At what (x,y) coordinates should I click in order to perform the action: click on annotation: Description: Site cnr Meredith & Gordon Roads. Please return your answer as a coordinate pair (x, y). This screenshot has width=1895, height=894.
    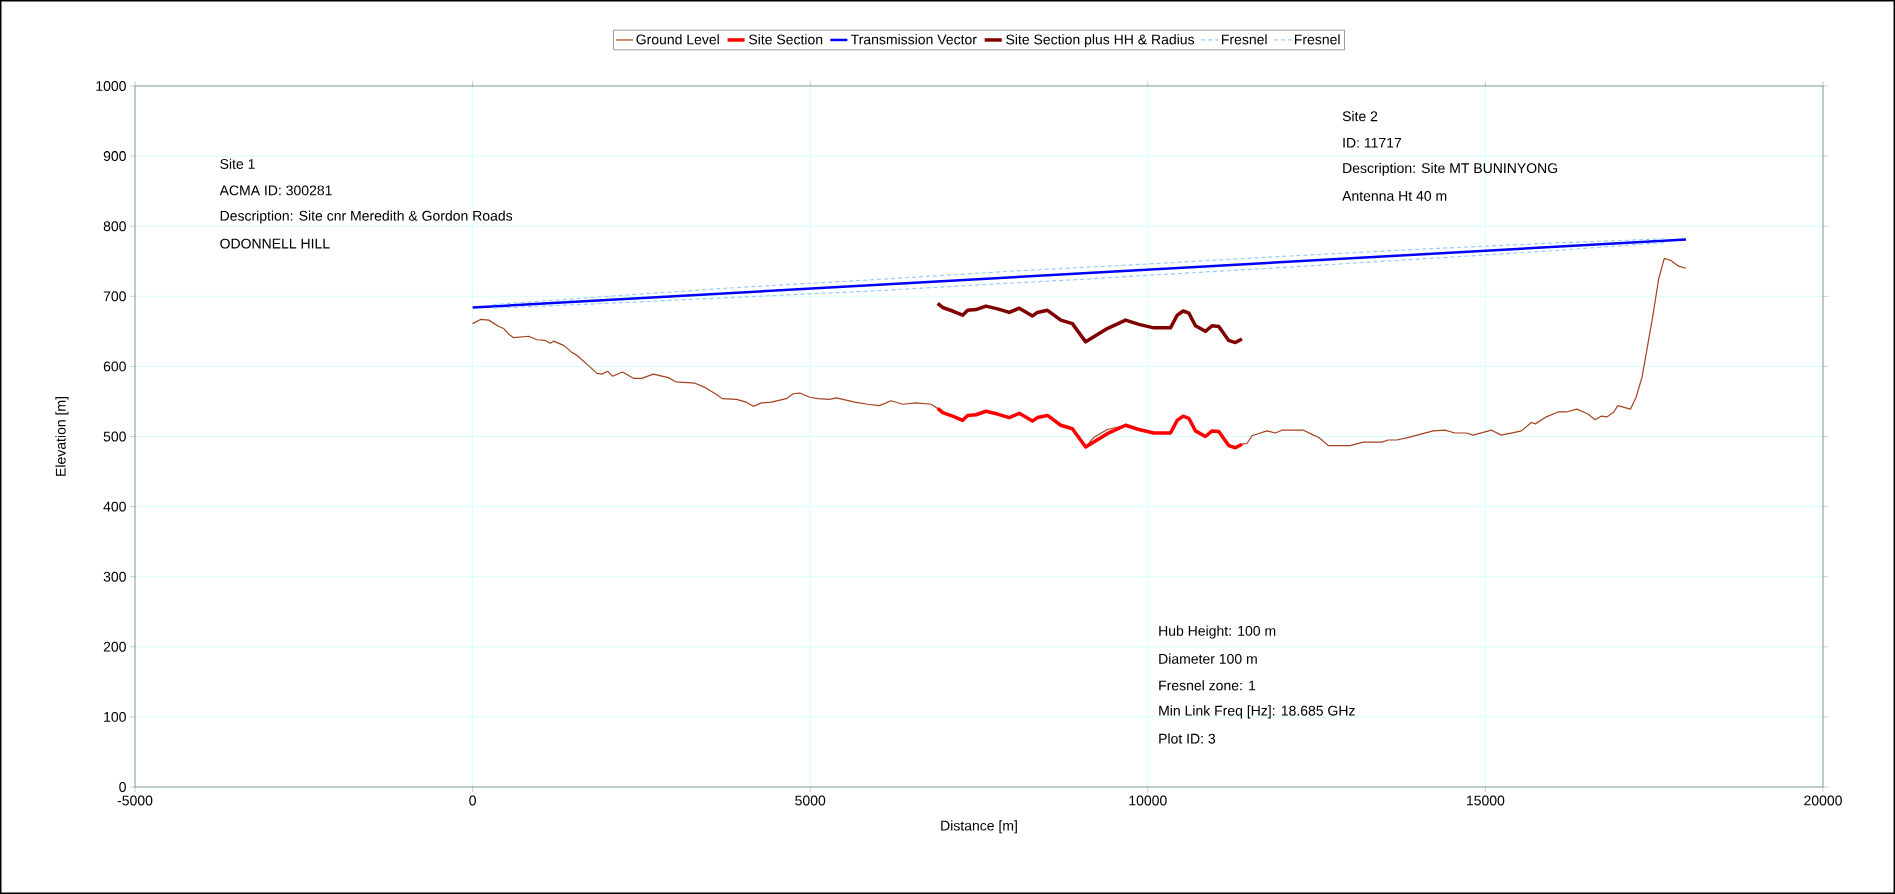
    Looking at the image, I should click on (366, 217).